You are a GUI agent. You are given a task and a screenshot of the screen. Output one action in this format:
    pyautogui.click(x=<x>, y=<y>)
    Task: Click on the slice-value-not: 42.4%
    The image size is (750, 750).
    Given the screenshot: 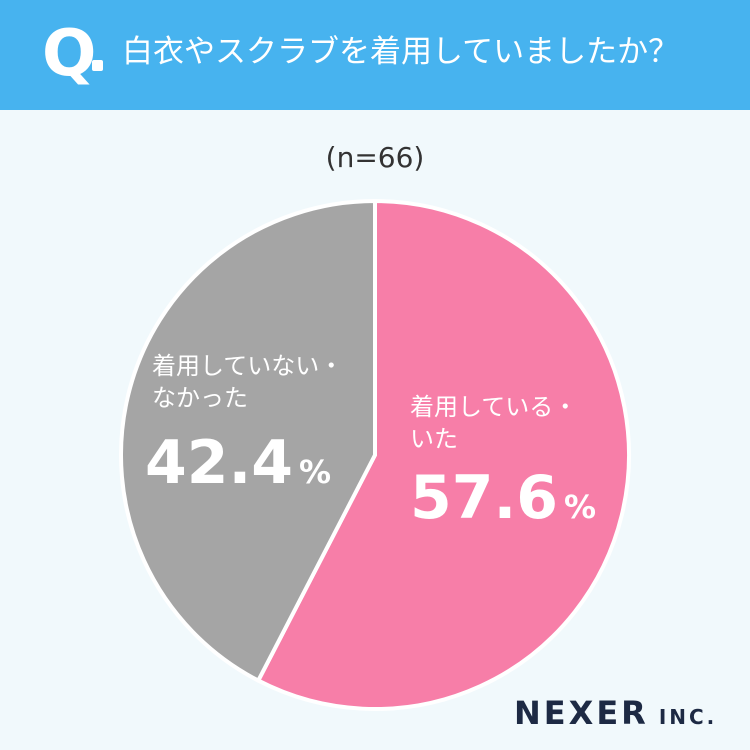 What is the action you would take?
    pyautogui.click(x=238, y=463)
    